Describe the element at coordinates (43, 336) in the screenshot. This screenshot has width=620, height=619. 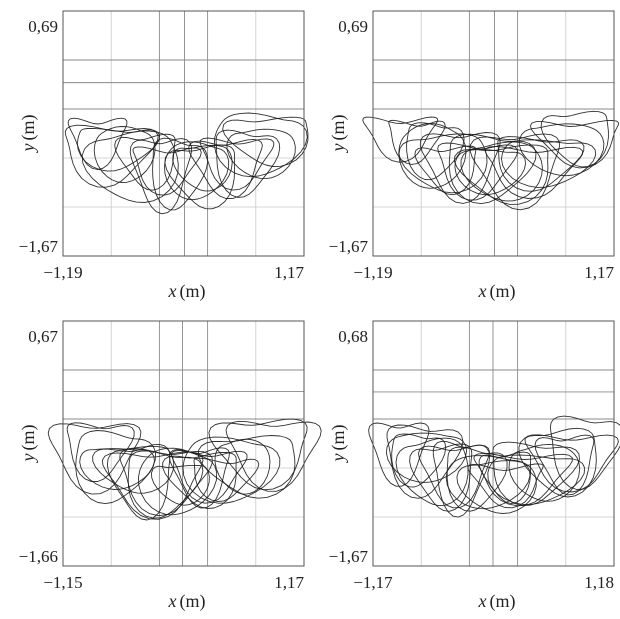
I see `y-tick-max: 0,67` at that location.